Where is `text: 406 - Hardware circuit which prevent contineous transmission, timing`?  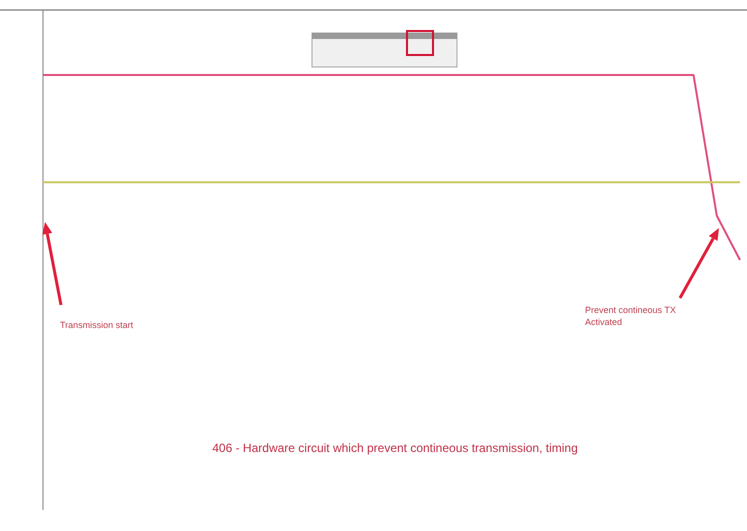 text: 406 - Hardware circuit which prevent contineous transmission, timing is located at coordinates (395, 448).